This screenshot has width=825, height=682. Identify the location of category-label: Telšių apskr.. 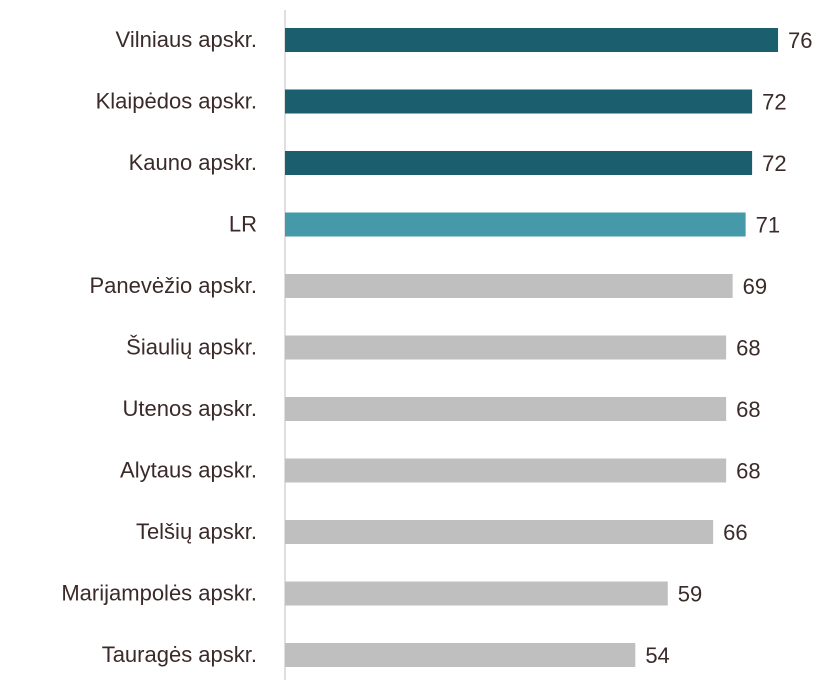
(196, 531).